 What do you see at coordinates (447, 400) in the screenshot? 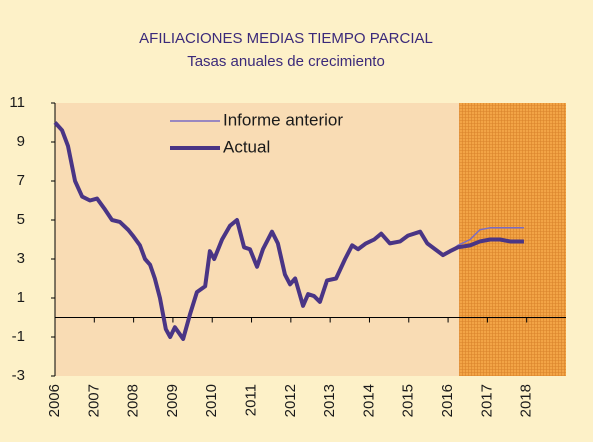
I see `x-tick-label: 2016` at bounding box center [447, 400].